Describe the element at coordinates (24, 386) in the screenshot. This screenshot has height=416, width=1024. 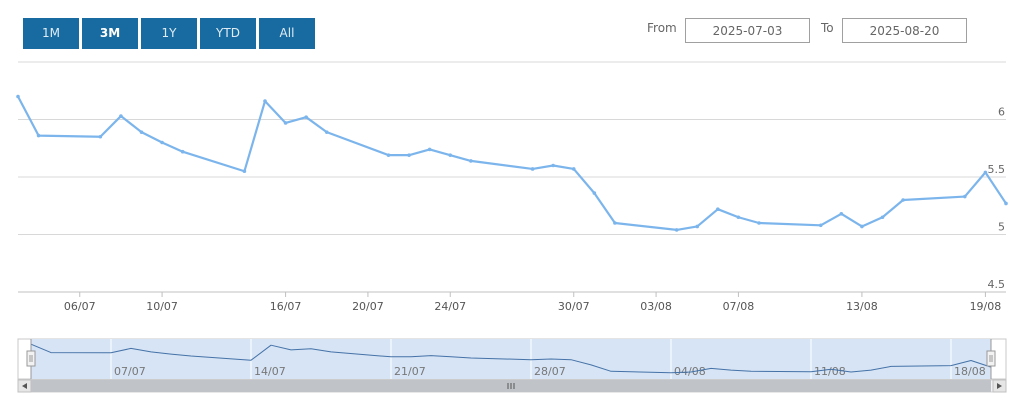
I see `arrow-left-icon` at that location.